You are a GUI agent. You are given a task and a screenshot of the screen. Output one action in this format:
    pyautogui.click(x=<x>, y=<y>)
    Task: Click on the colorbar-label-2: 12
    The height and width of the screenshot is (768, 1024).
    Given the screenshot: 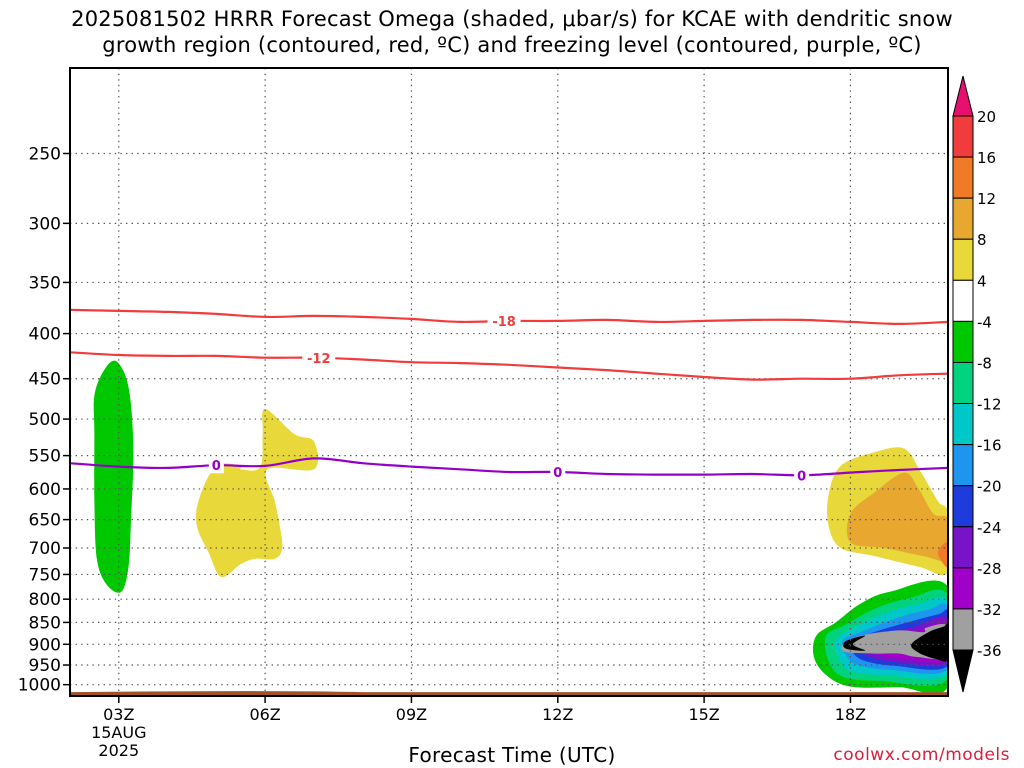 What is the action you would take?
    pyautogui.click(x=986, y=199)
    